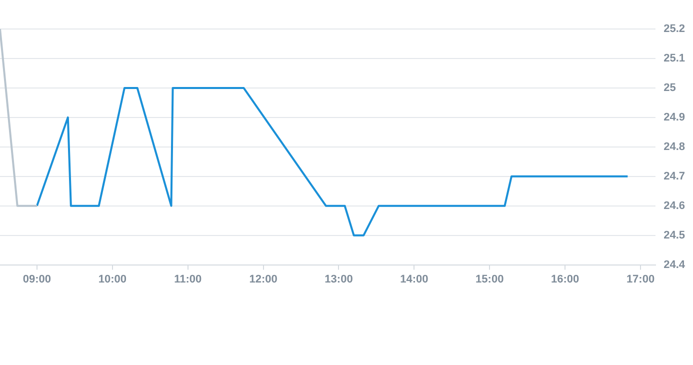 The image size is (693, 365). What do you see at coordinates (37, 279) in the screenshot?
I see `x-tick-label: 09:00` at bounding box center [37, 279].